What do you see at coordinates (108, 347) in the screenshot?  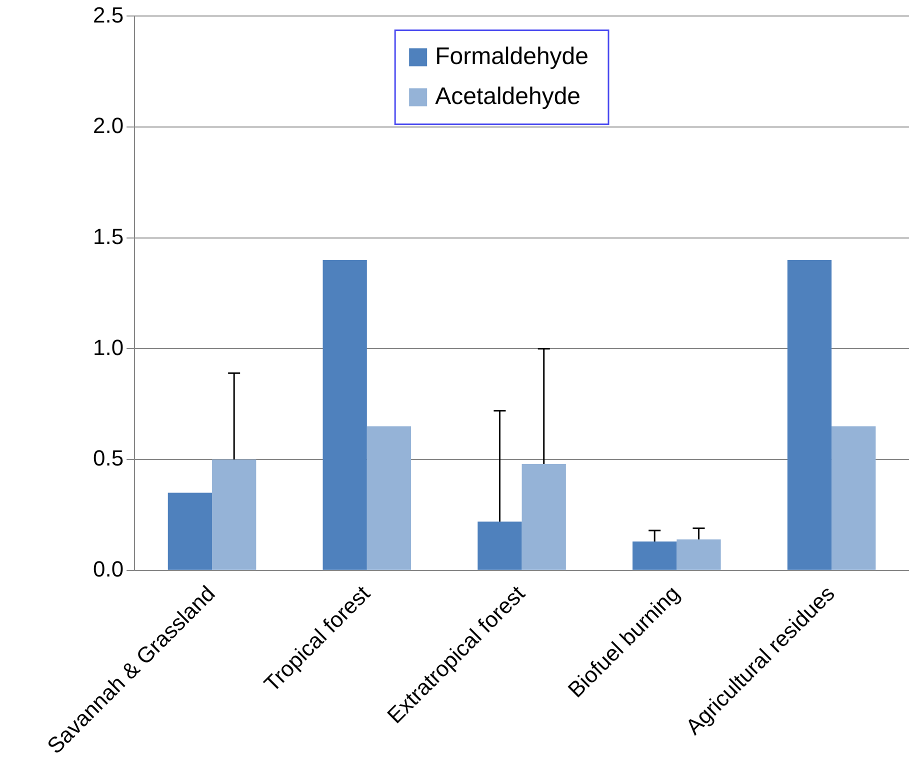 I see `y-tick-label: 1.0` at bounding box center [108, 347].